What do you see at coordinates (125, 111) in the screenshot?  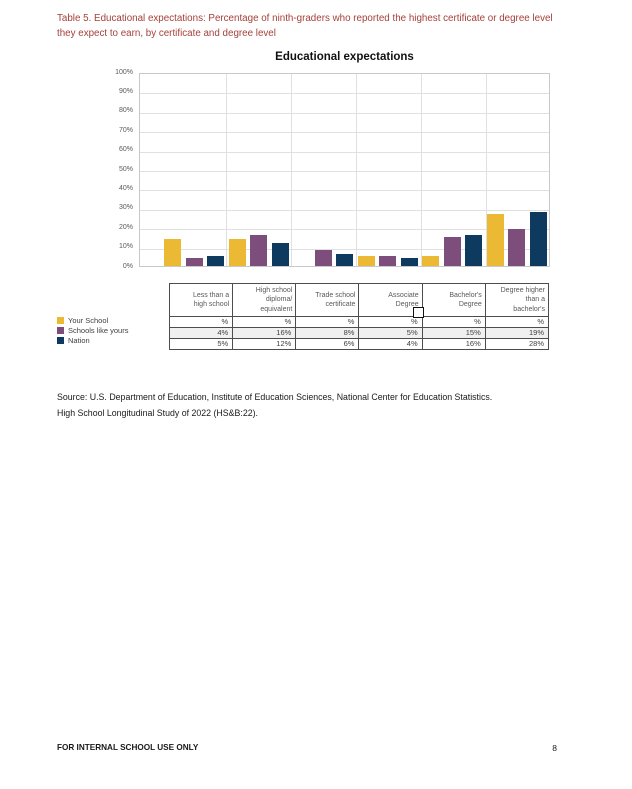 I see `y-tick-label: 80%` at bounding box center [125, 111].